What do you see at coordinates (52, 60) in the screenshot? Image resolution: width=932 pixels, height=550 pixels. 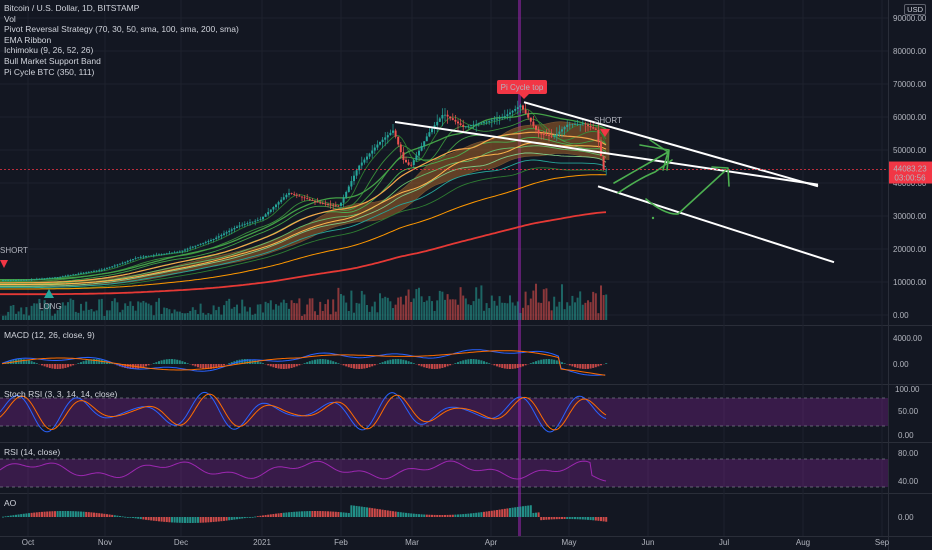 I see `indicator-bull-band: Bull Market Support Band` at bounding box center [52, 60].